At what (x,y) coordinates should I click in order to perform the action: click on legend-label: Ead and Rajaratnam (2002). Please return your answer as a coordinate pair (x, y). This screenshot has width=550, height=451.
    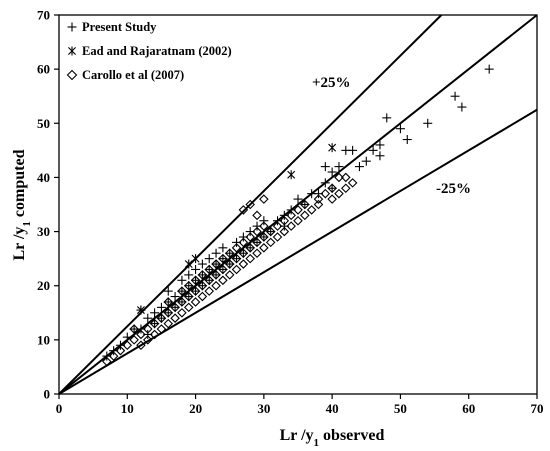
    Looking at the image, I should click on (157, 51).